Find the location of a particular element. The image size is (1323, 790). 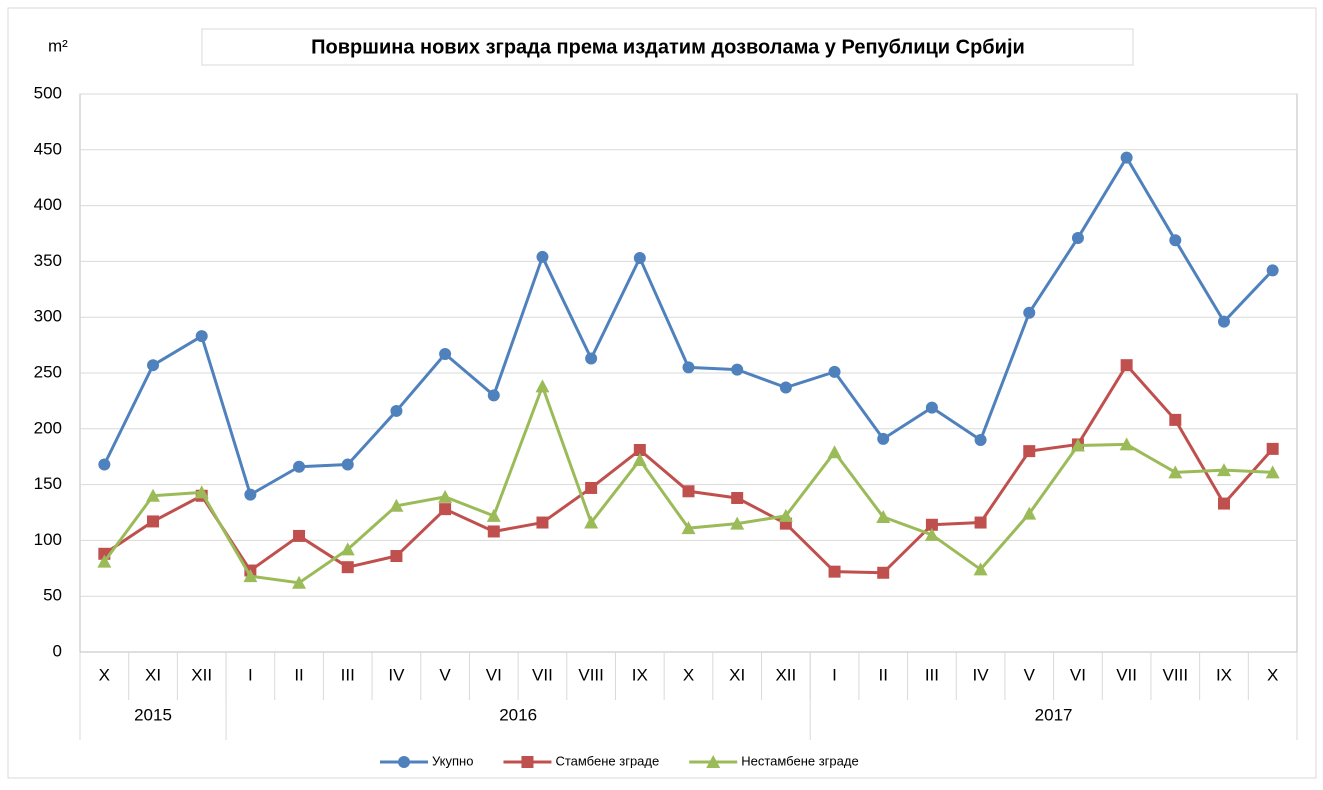

y-tick-label: 400 is located at coordinates (48, 204).